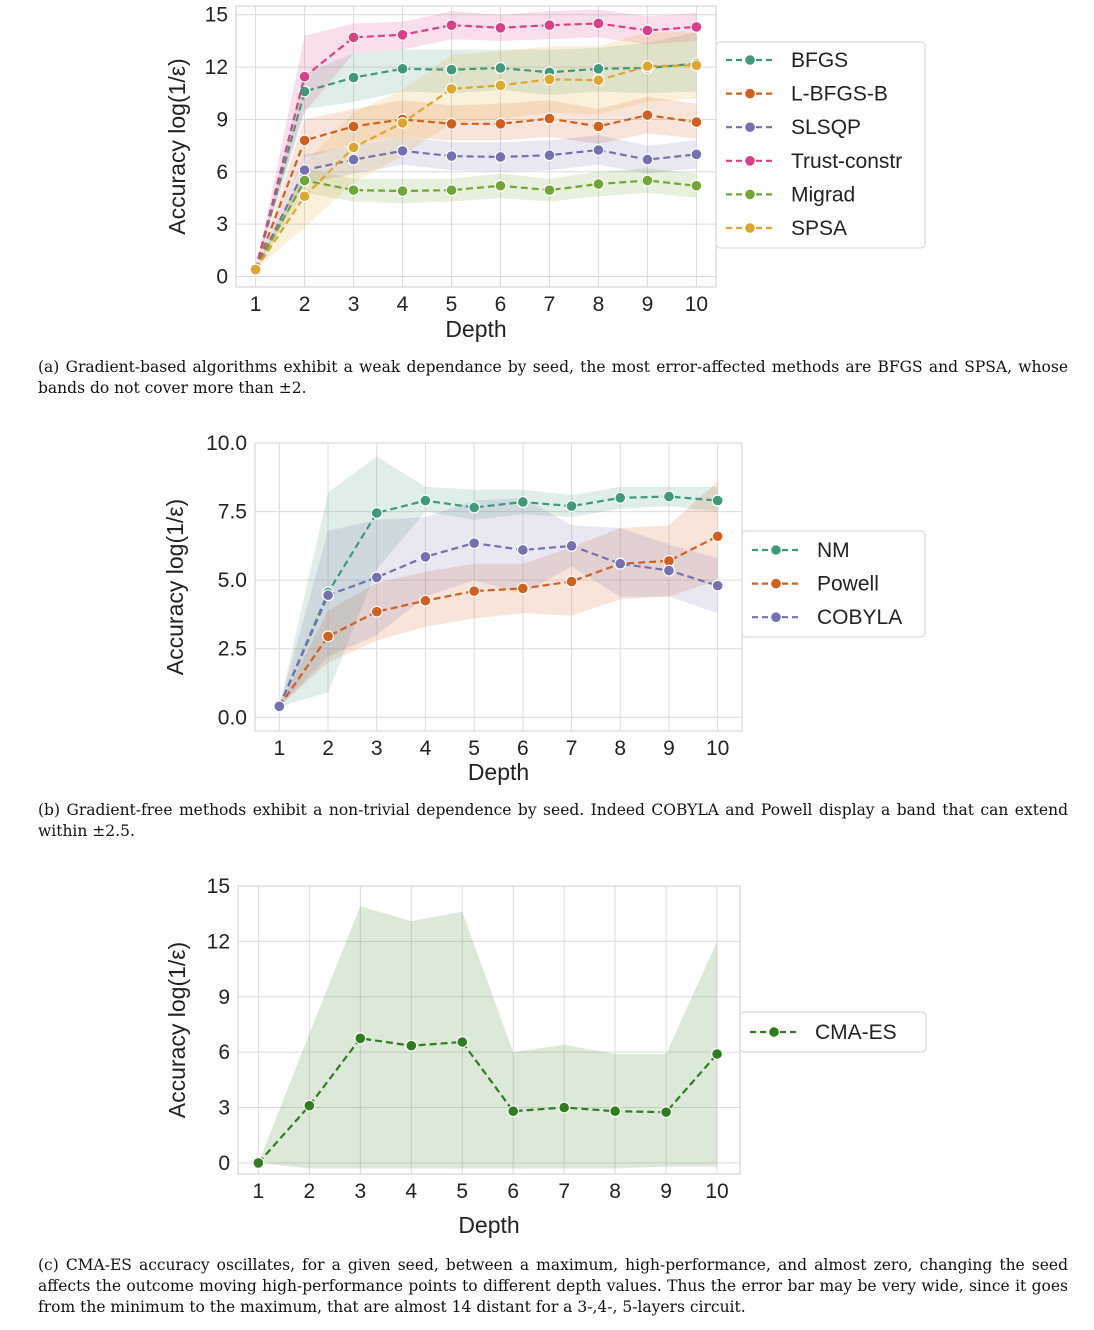 Image resolution: width=1094 pixels, height=1330 pixels. I want to click on y-tick-label: 10.0, so click(226, 443).